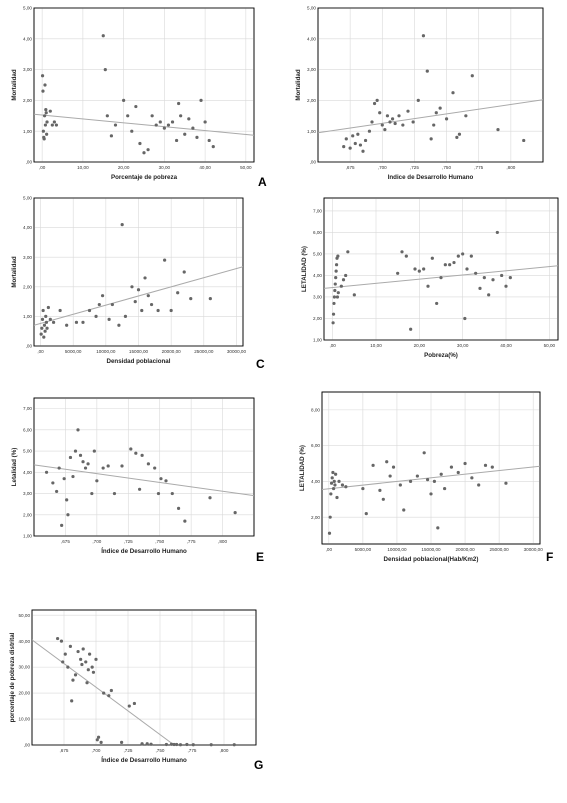  What do you see at coordinates (27, 429) in the screenshot?
I see `y-tick-label: 6,00` at bounding box center [27, 429].